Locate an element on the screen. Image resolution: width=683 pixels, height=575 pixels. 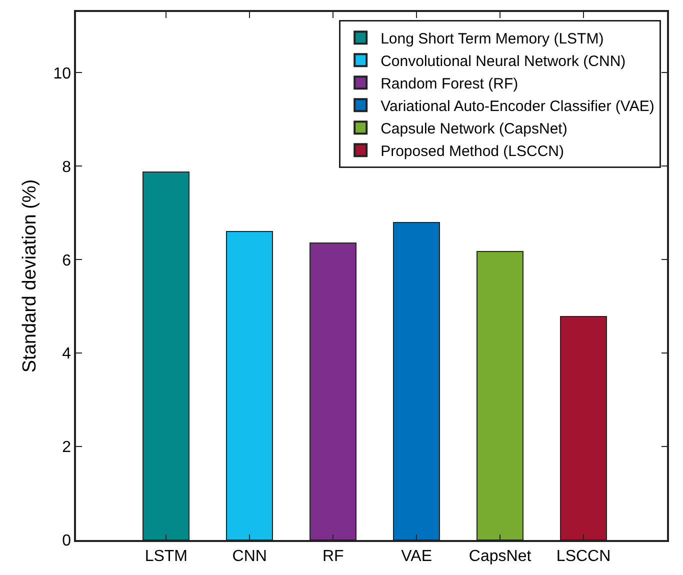
y-axis-title: Standard deviation (%) is located at coordinates (30, 276).